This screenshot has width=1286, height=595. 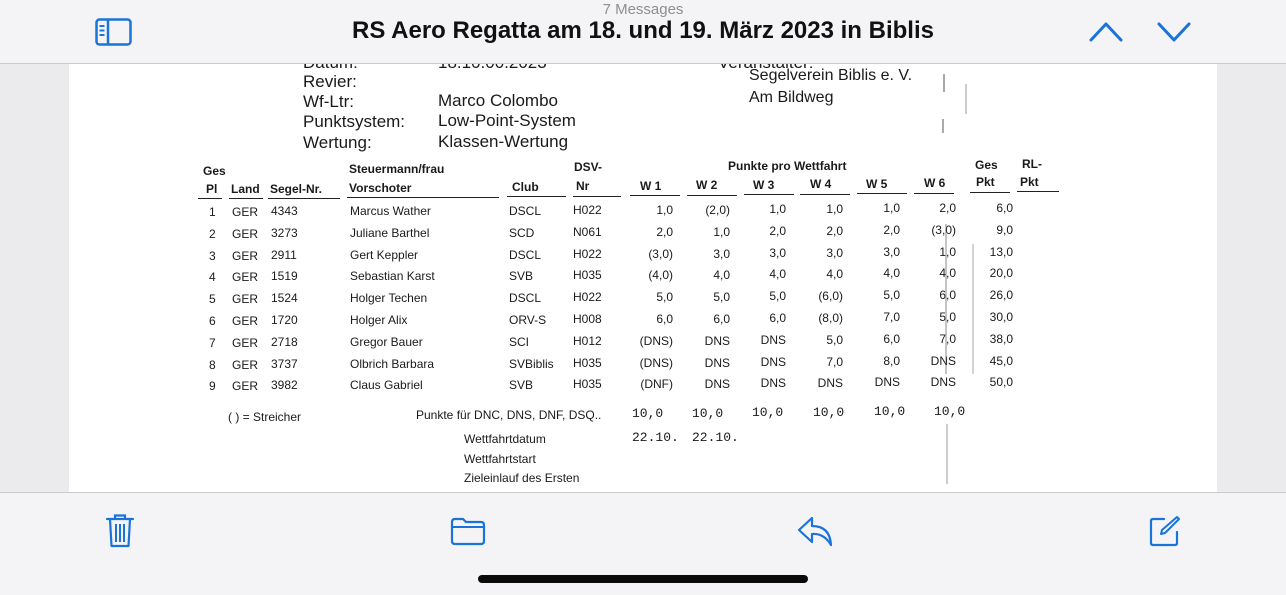 I want to click on reply-icon, so click(x=815, y=531).